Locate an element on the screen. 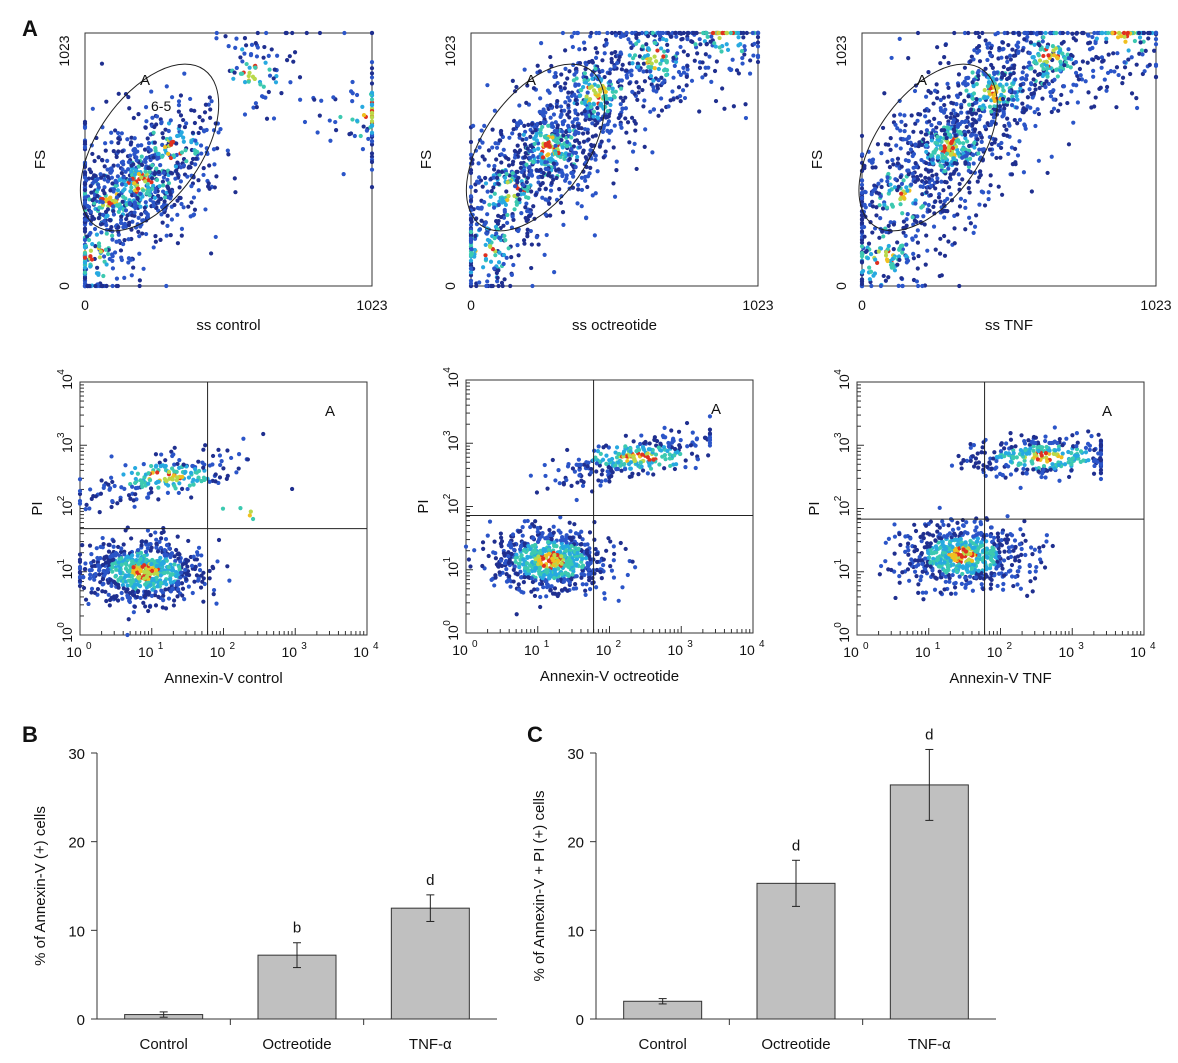 The height and width of the screenshot is (1063, 1178). x-tick-label: 10 is located at coordinates (218, 652).